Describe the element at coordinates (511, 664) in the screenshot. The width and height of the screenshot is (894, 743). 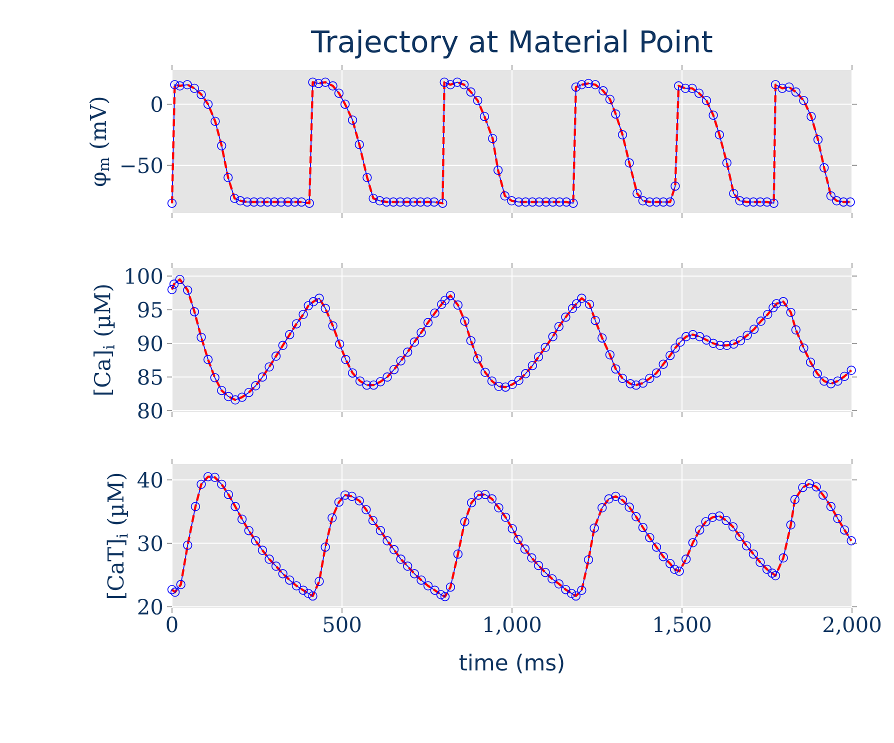
I see `x-axis-title: time (ms)` at that location.